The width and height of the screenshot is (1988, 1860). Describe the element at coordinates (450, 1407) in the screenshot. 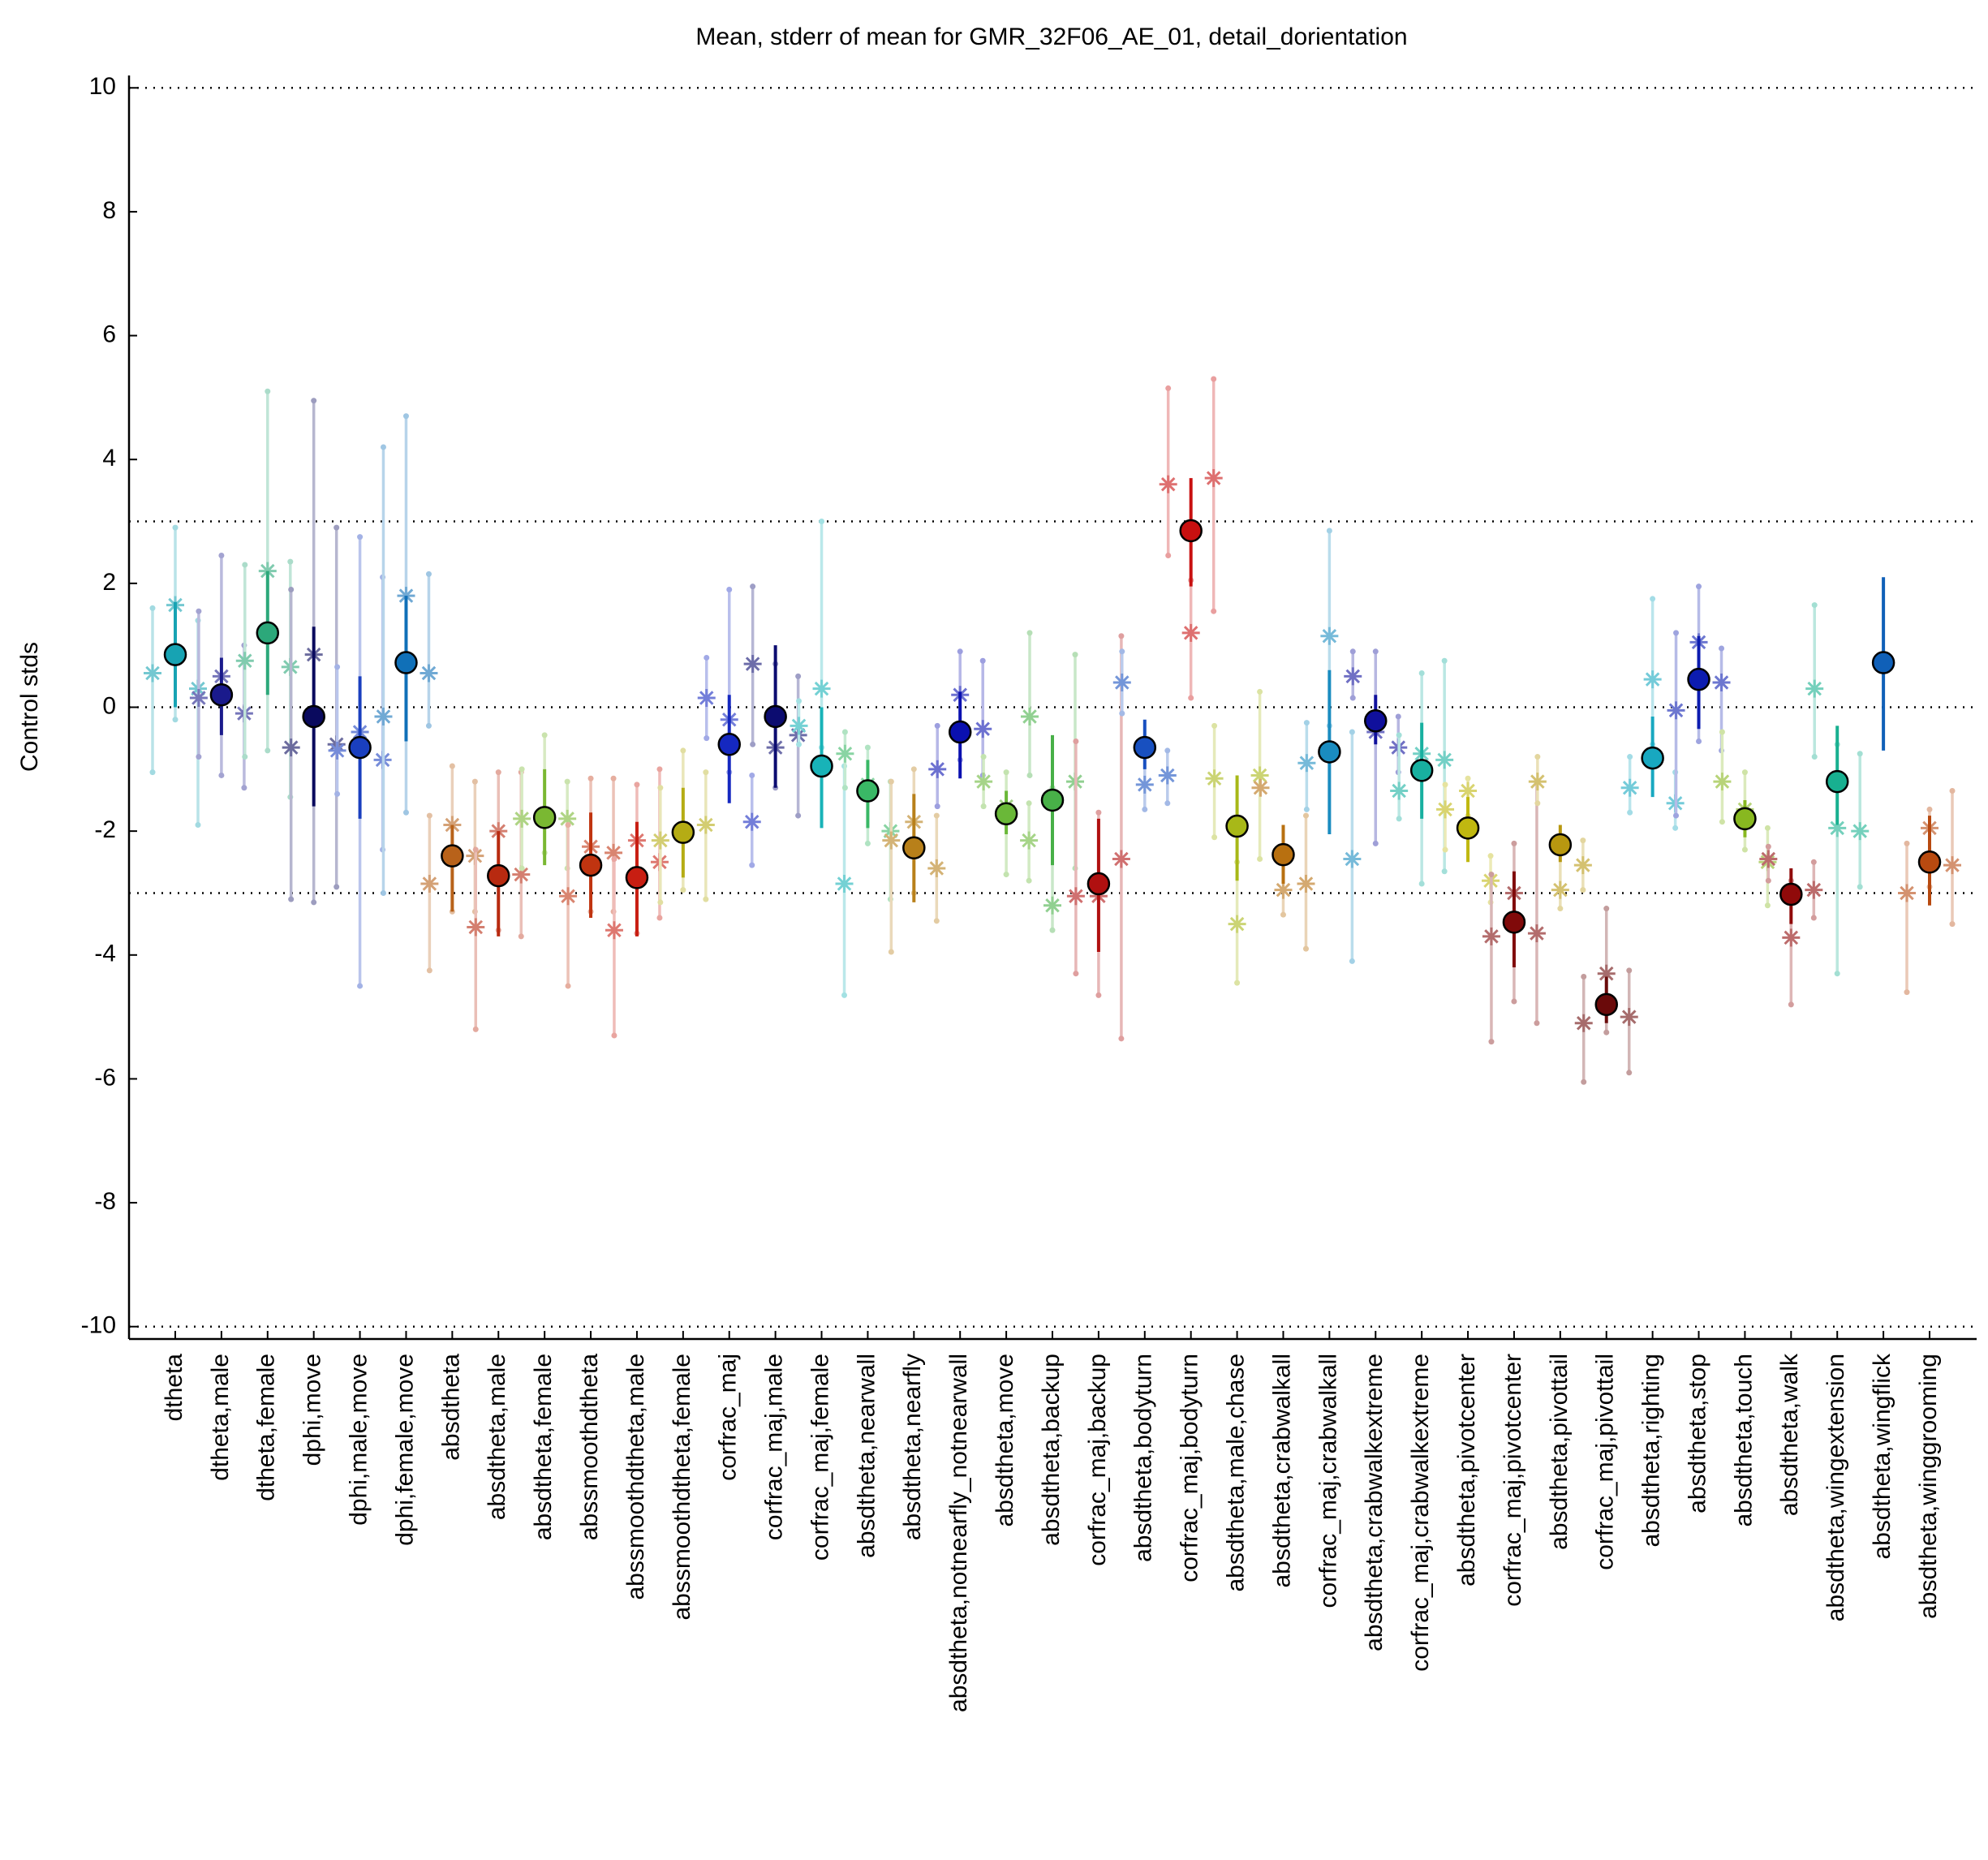

I see `x-tick-label: absdtheta` at that location.